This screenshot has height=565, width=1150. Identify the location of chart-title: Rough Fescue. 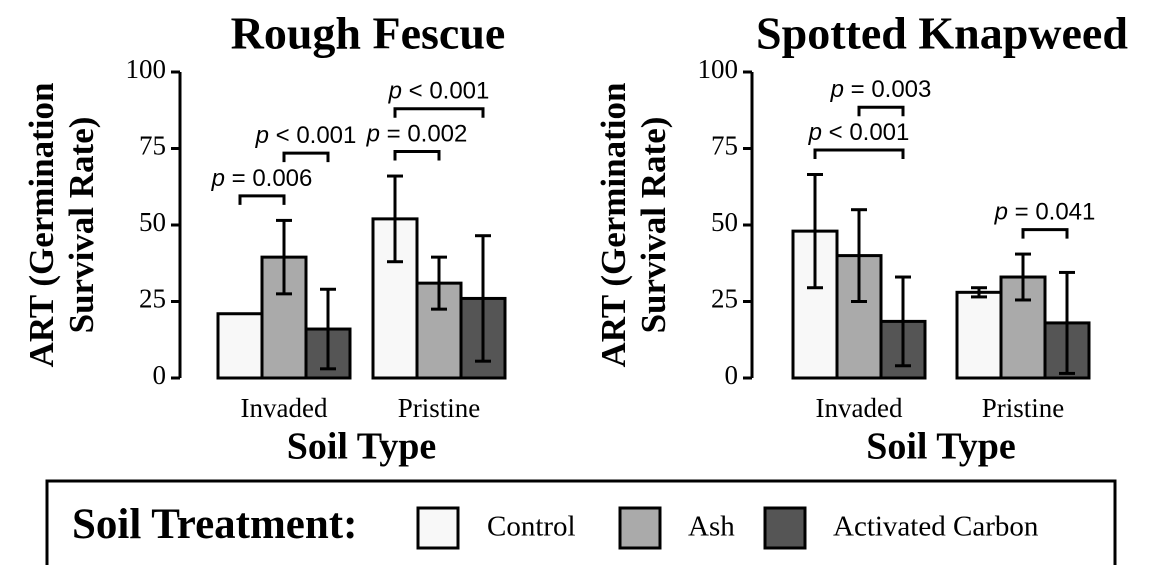
(368, 33).